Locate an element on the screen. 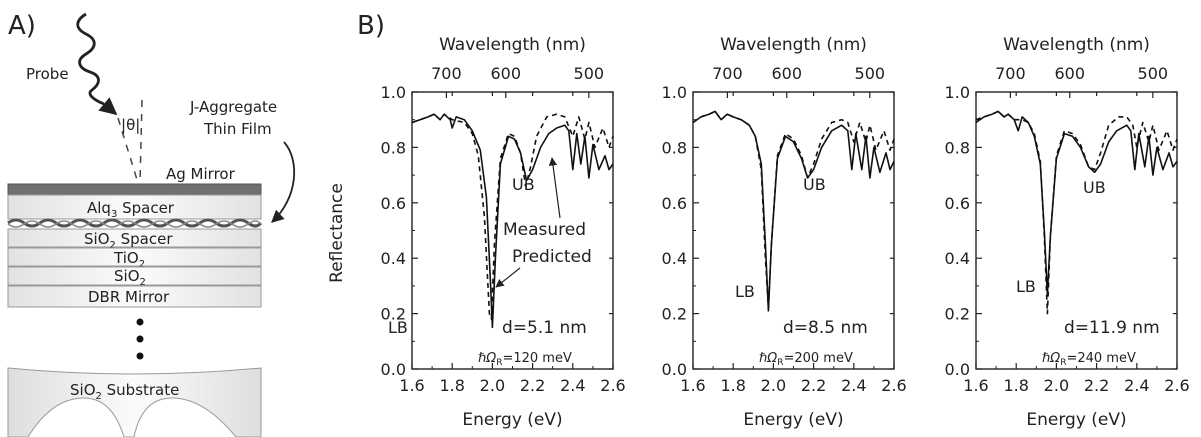 The image size is (1201, 437). dbr-mirror-label: DBR Mirror is located at coordinates (129, 297).